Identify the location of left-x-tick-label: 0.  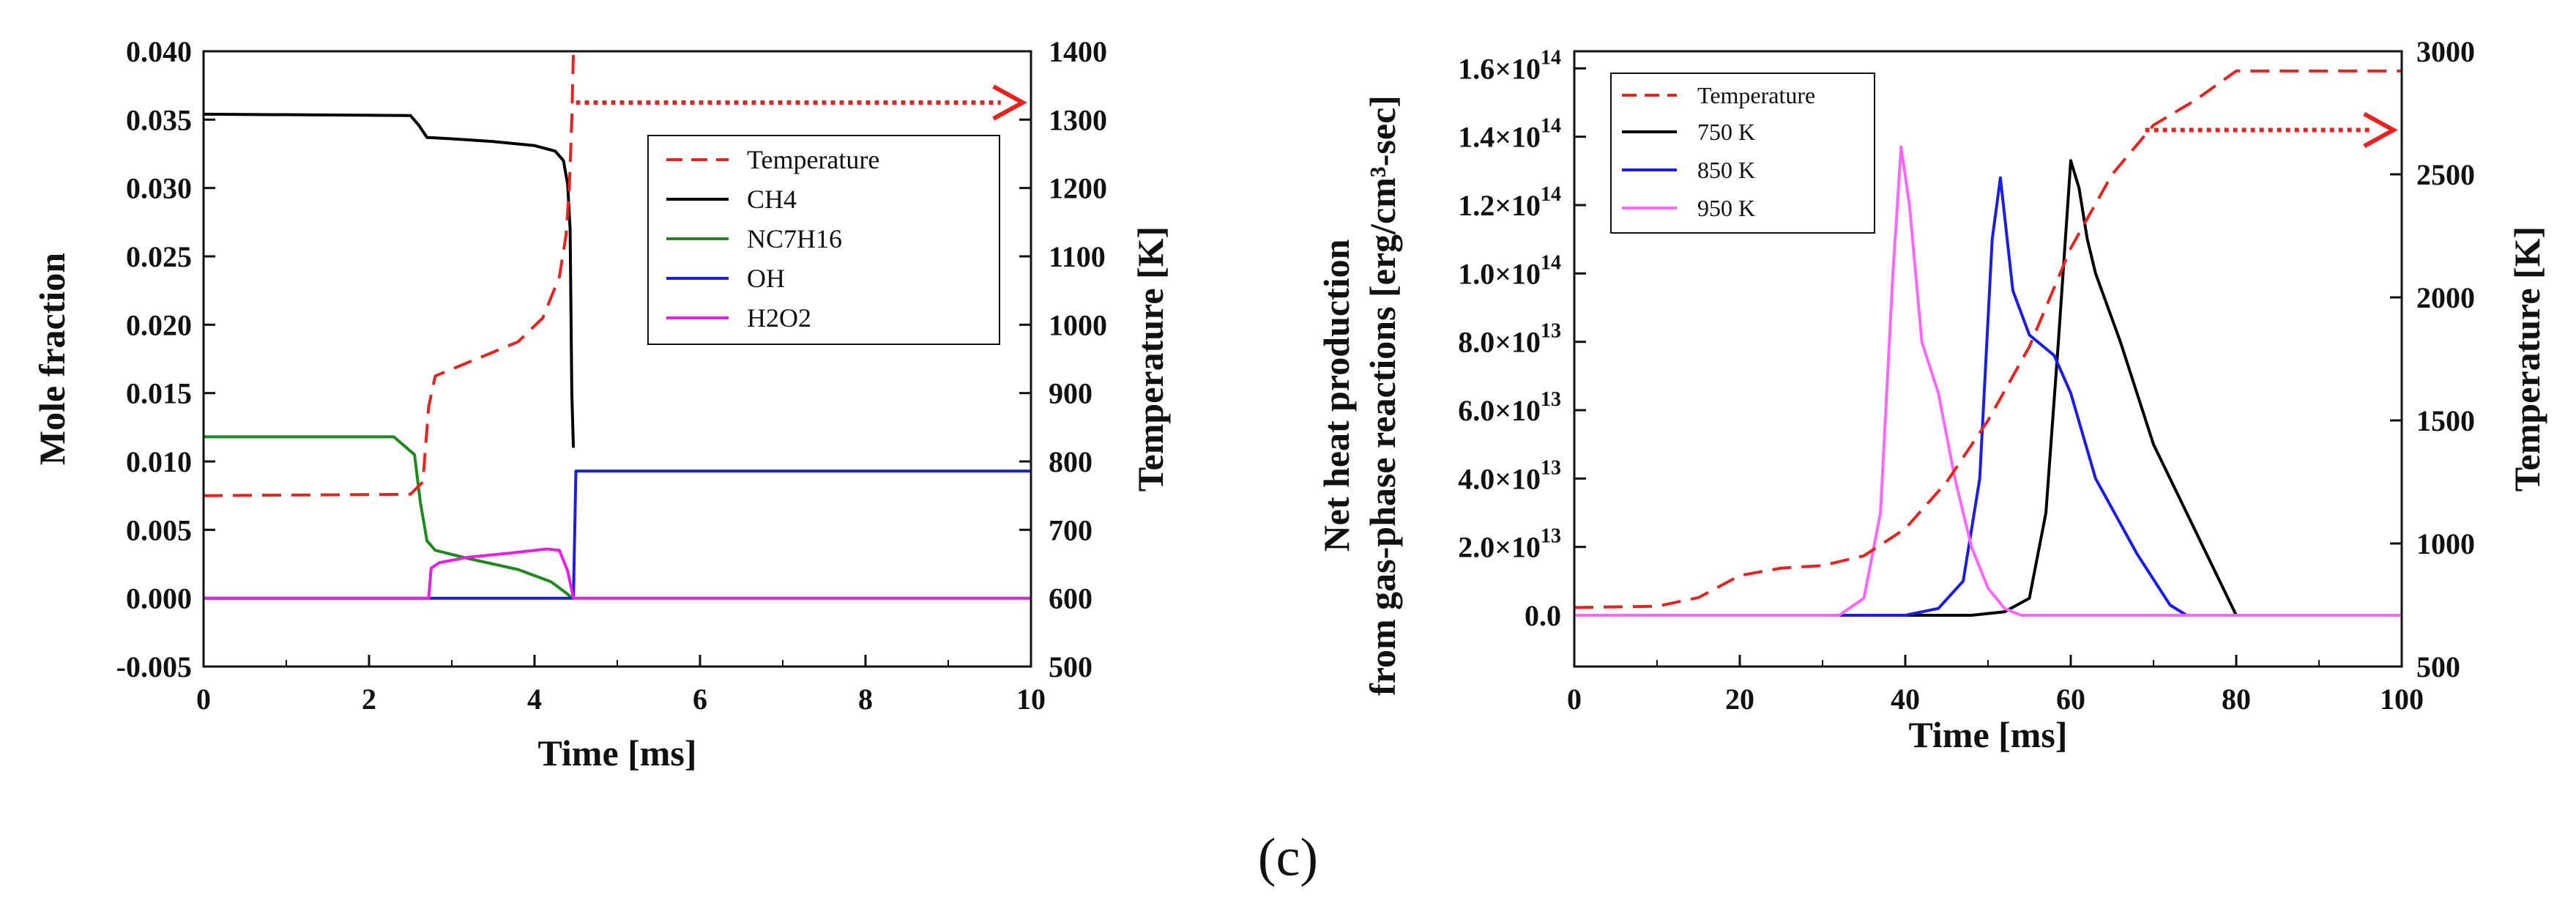
(203, 699).